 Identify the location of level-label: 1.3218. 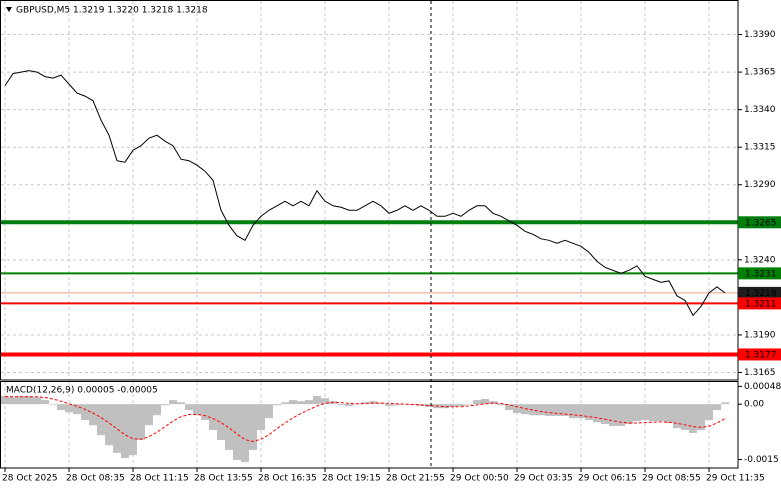
(761, 294).